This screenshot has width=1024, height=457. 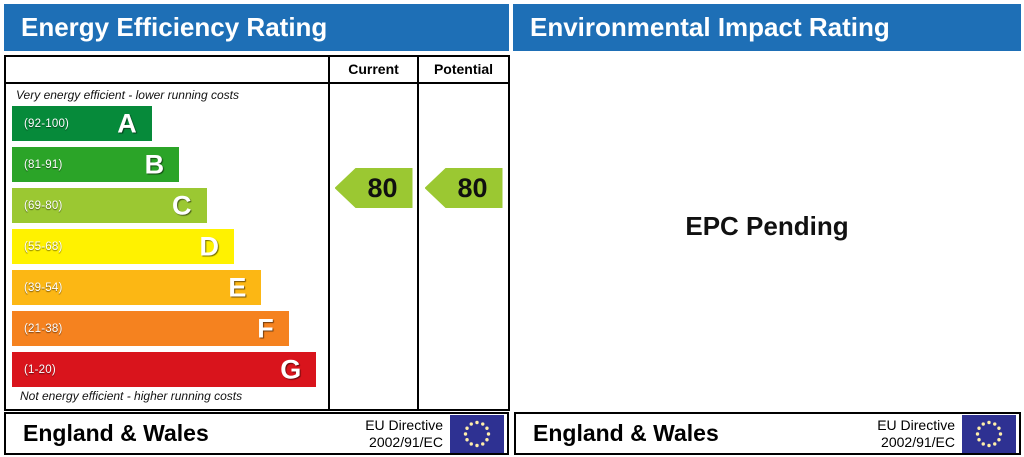 What do you see at coordinates (109, 205) in the screenshot?
I see `band-row-c: (69-80) C` at bounding box center [109, 205].